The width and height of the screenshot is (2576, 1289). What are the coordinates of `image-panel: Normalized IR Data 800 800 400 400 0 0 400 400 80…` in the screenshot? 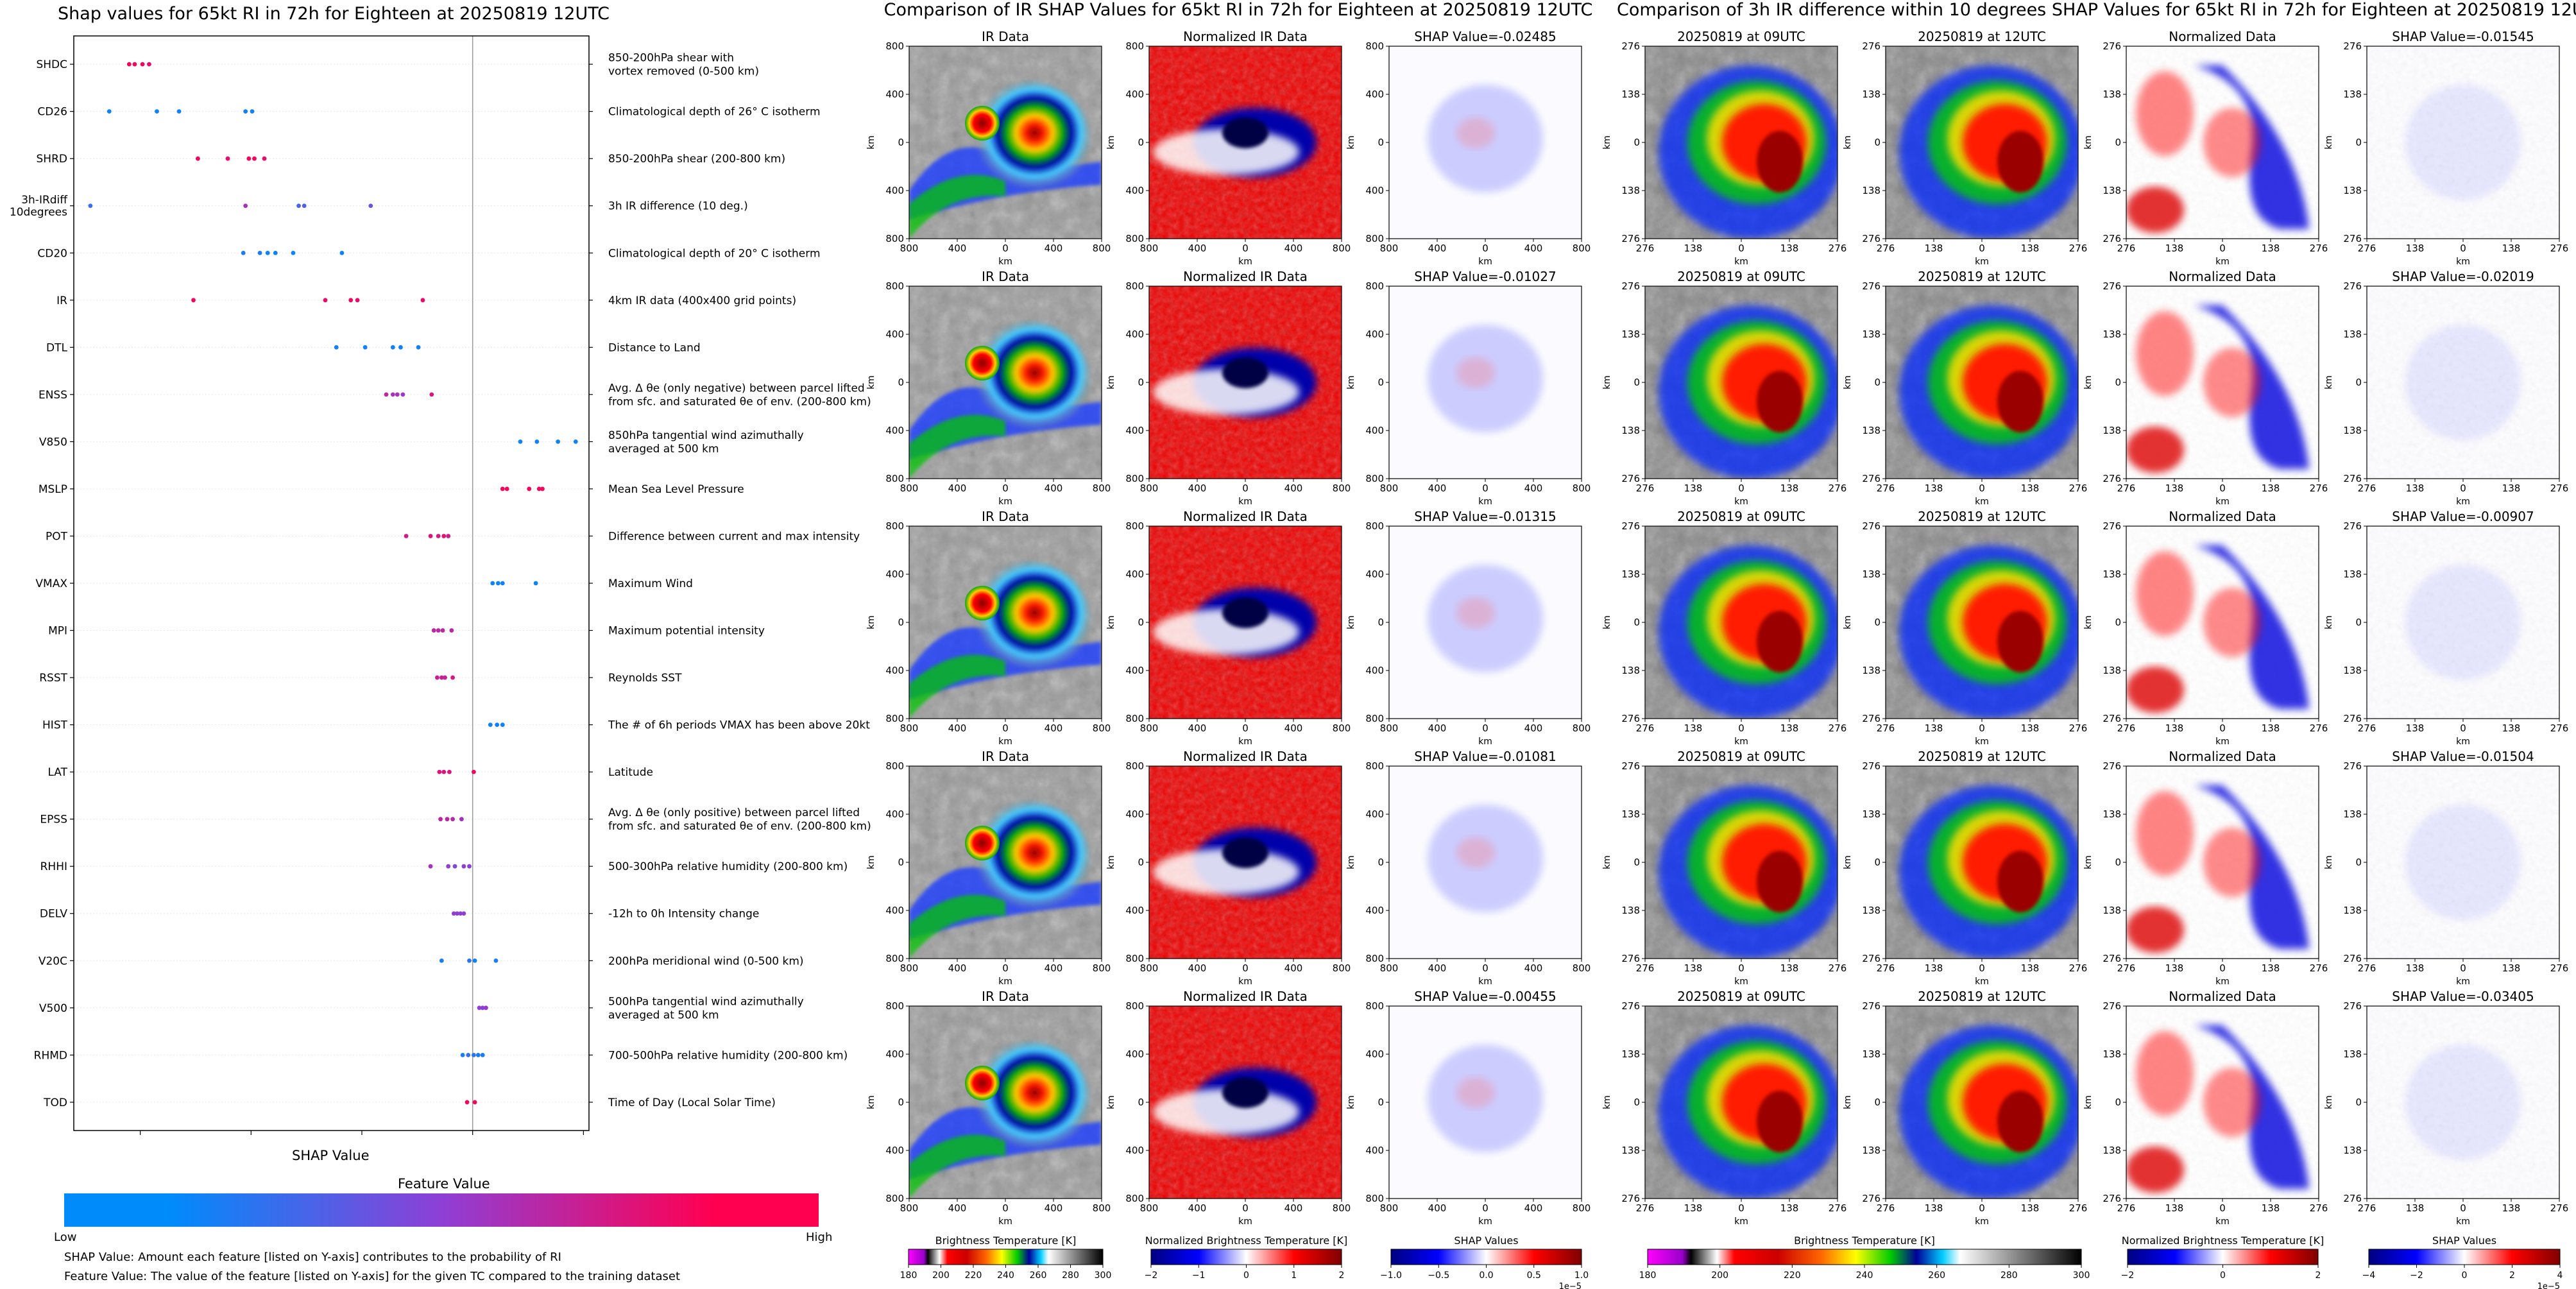 It's located at (1235, 871).